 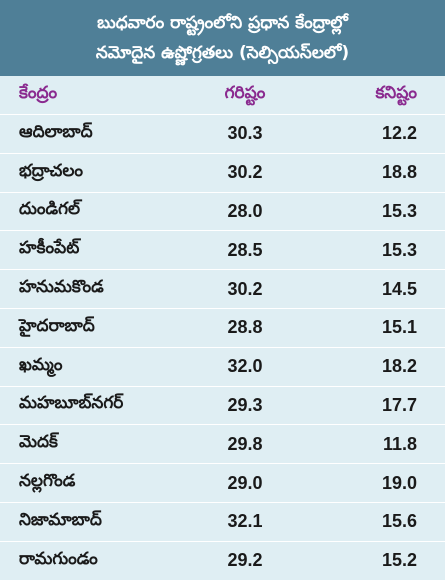 What do you see at coordinates (61, 287) in the screenshot?
I see `row-name-cell: హనుమకొండ` at bounding box center [61, 287].